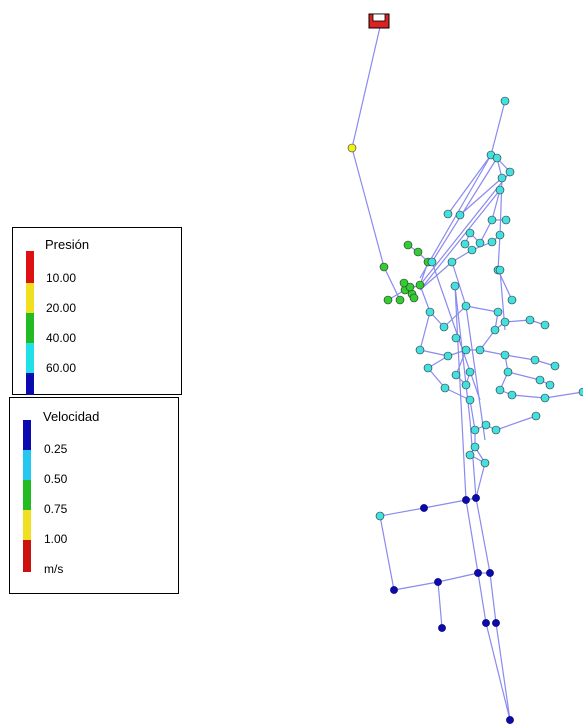  What do you see at coordinates (30, 267) in the screenshot?
I see `pressure-swatch-red` at bounding box center [30, 267].